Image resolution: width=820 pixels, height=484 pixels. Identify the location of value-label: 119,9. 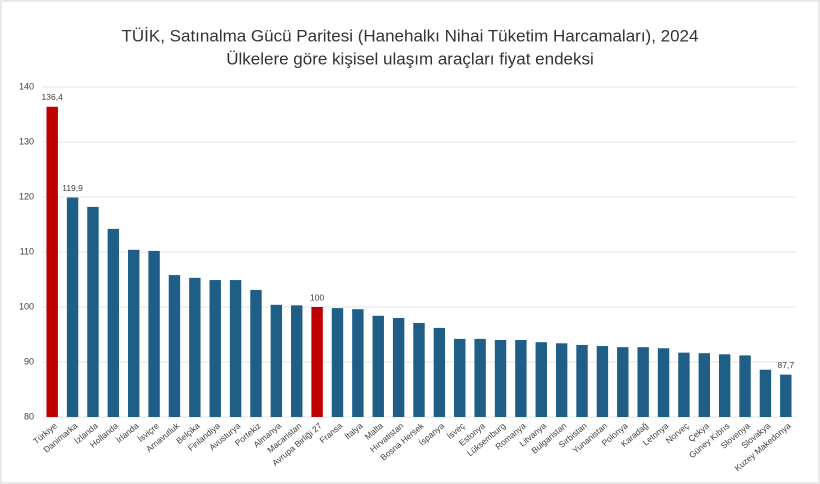
(72, 188).